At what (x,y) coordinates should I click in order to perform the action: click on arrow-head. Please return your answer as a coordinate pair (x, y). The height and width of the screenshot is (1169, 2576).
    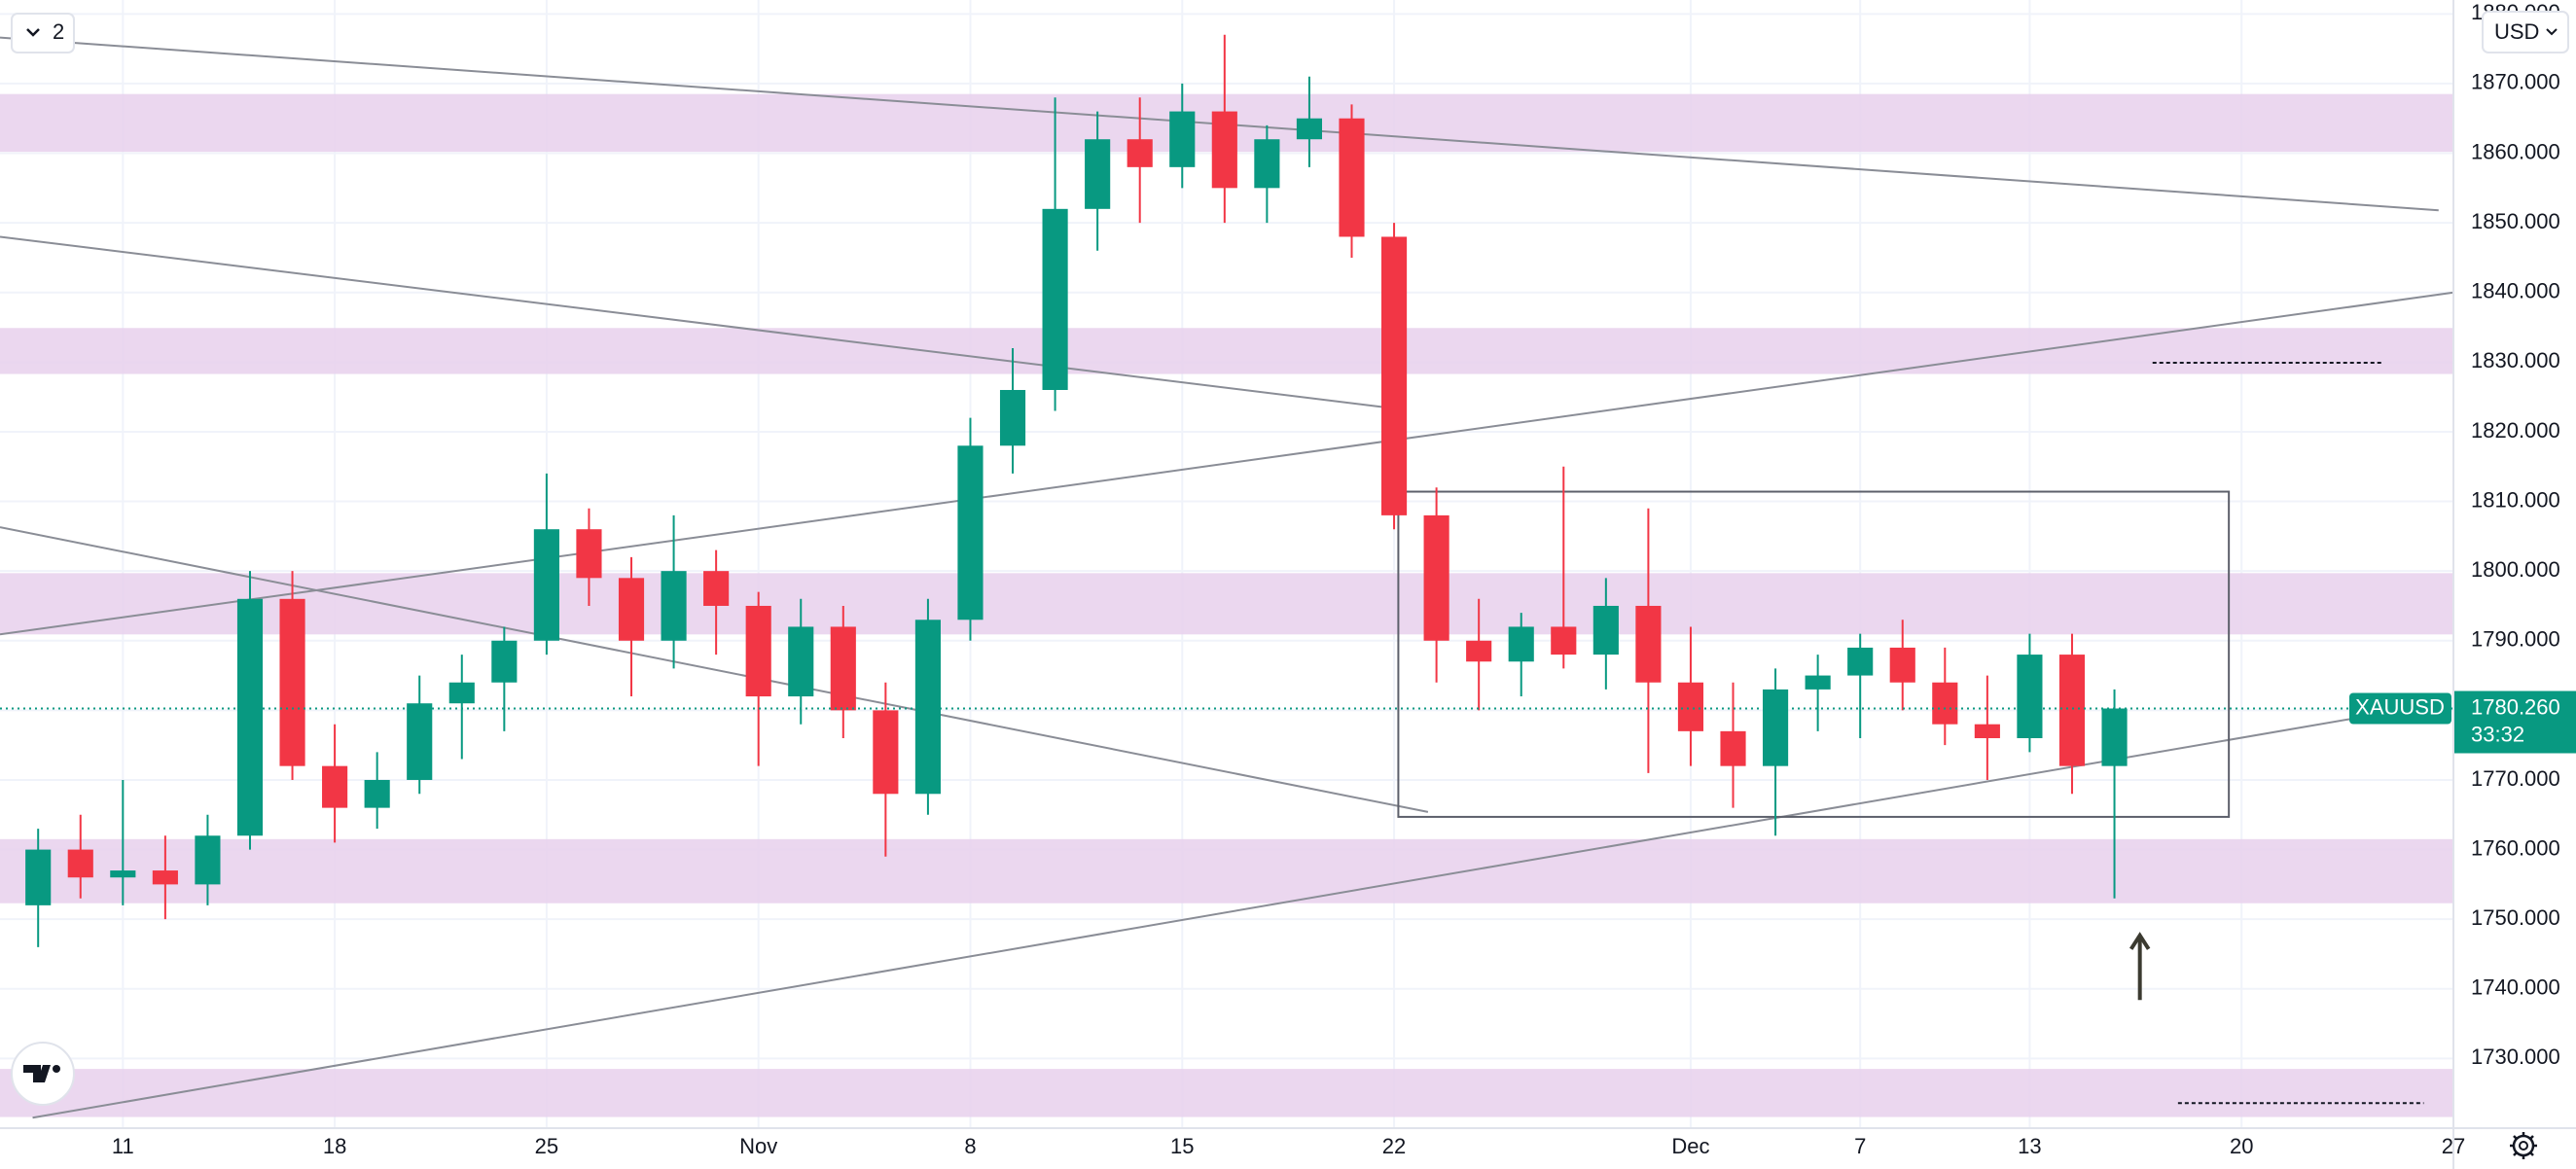
    Looking at the image, I should click on (2140, 941).